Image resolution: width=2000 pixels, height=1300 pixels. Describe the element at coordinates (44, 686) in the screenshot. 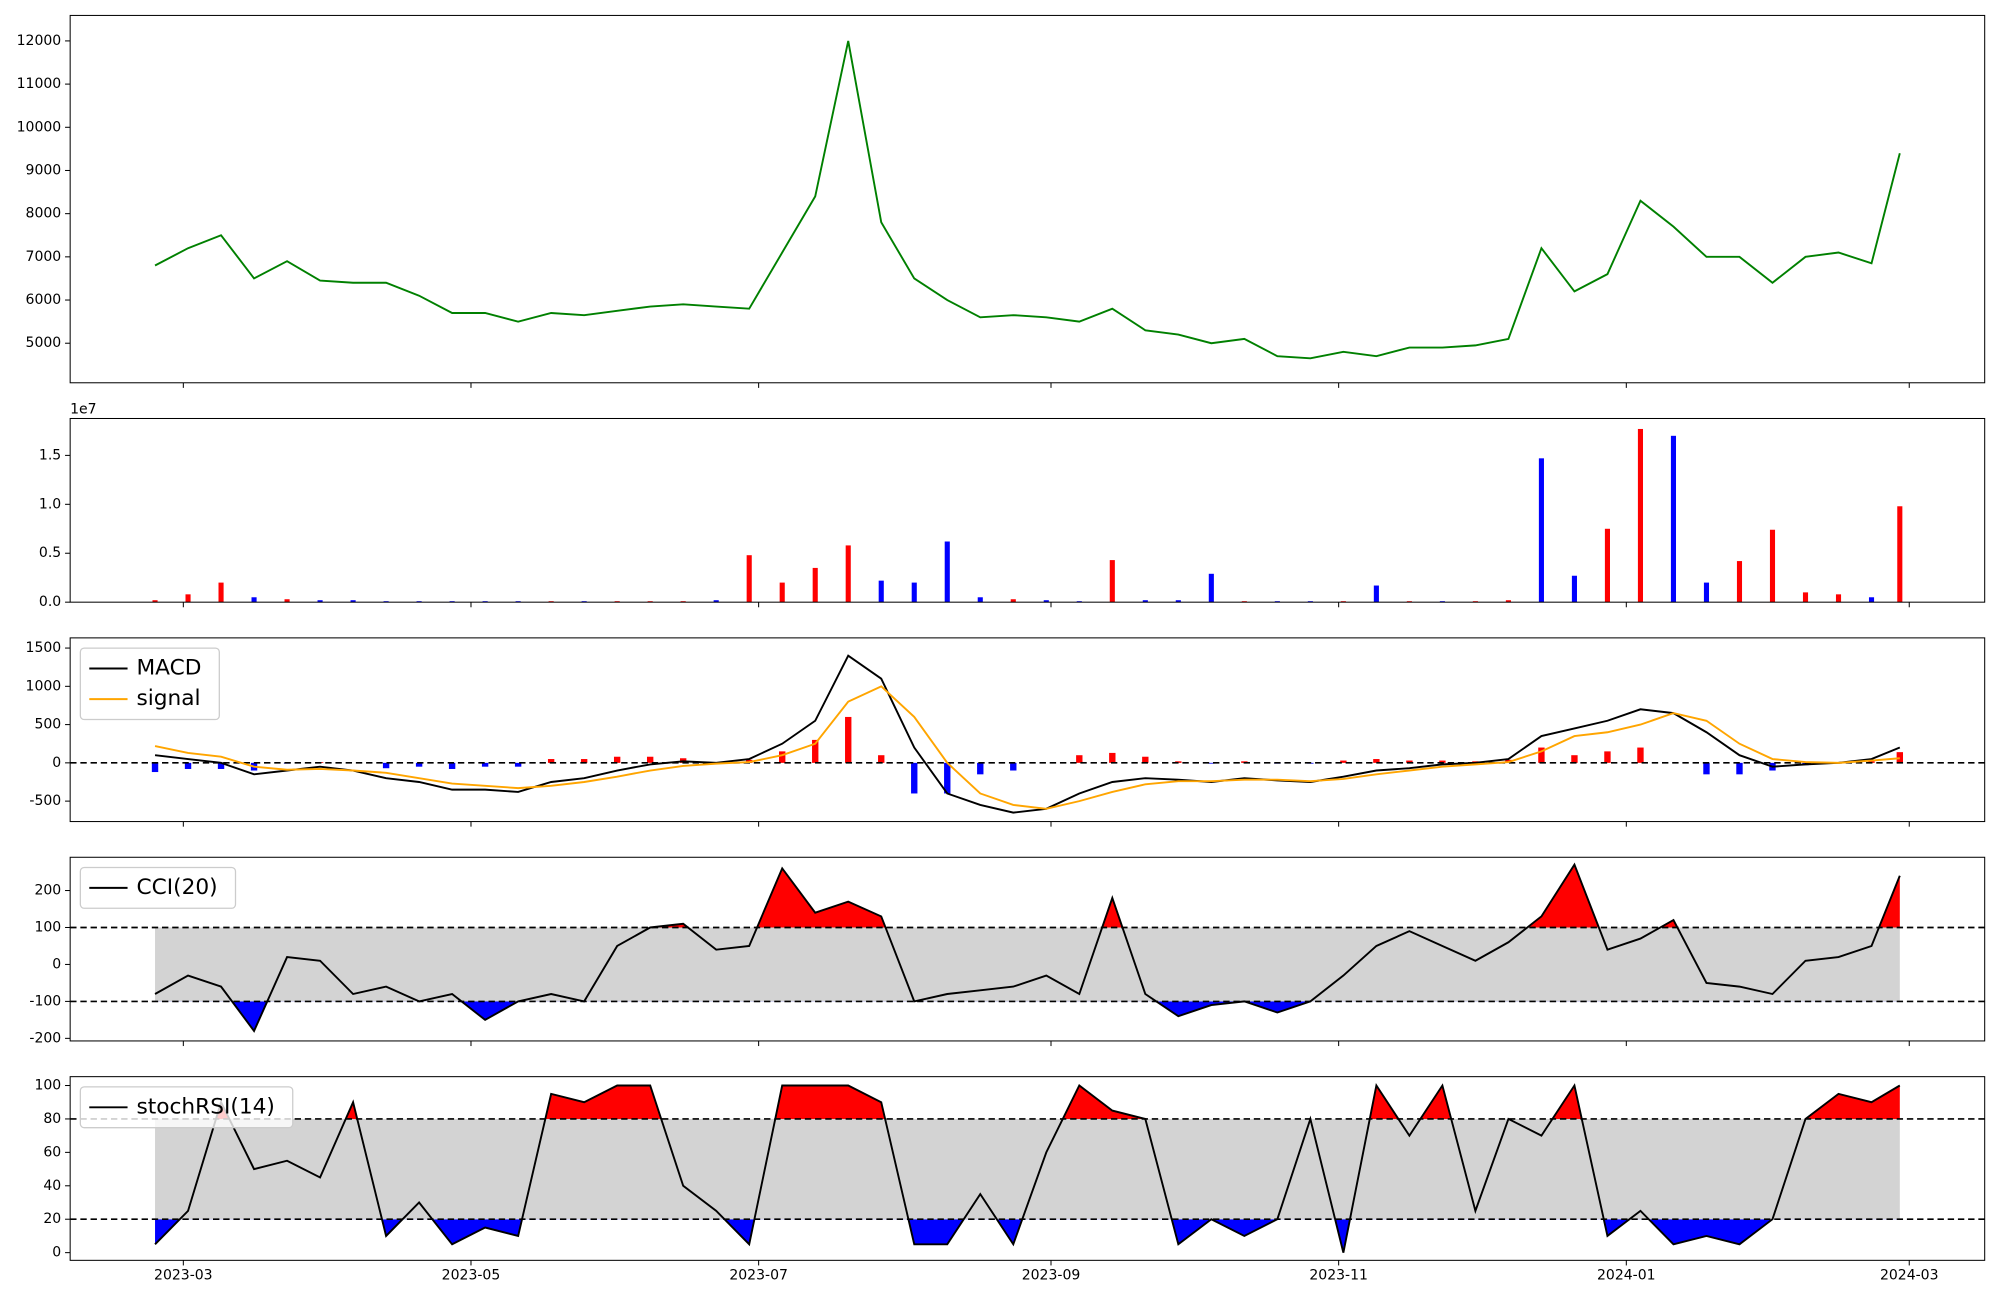

I see `y-tick-label: 1000` at that location.